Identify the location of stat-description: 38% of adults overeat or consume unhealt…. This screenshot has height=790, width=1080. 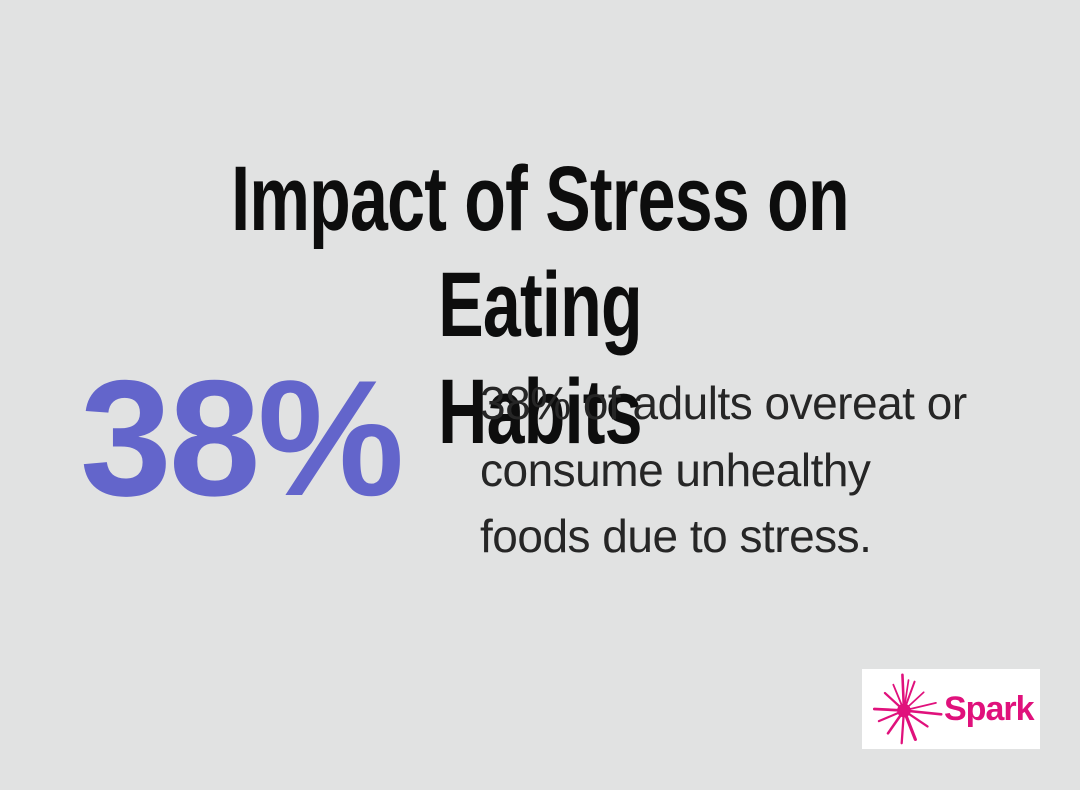
(723, 470).